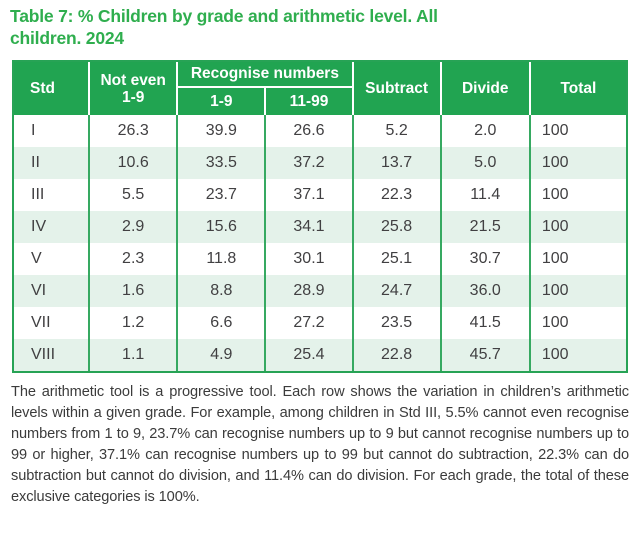 This screenshot has width=636, height=541. What do you see at coordinates (222, 131) in the screenshot?
I see `cell-recognise-1-9: 39.9` at bounding box center [222, 131].